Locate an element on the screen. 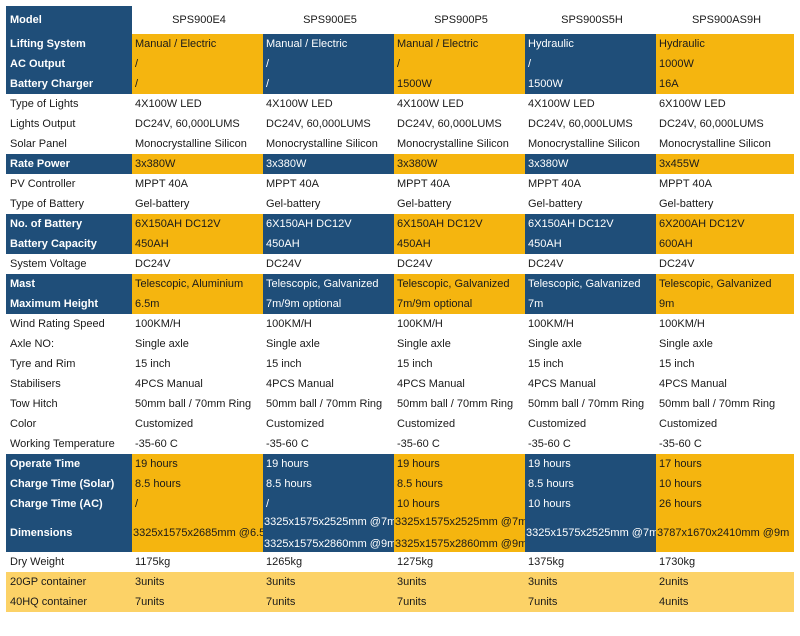  row-value: Hydraulic is located at coordinates (725, 44).